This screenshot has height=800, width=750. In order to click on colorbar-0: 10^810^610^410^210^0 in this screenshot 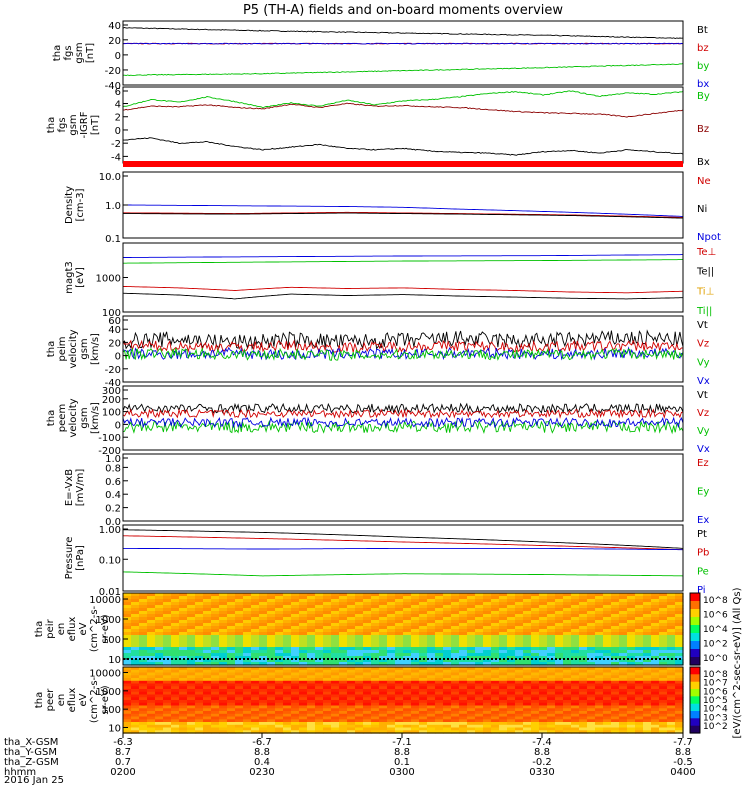, I will do `click(708, 629)`.